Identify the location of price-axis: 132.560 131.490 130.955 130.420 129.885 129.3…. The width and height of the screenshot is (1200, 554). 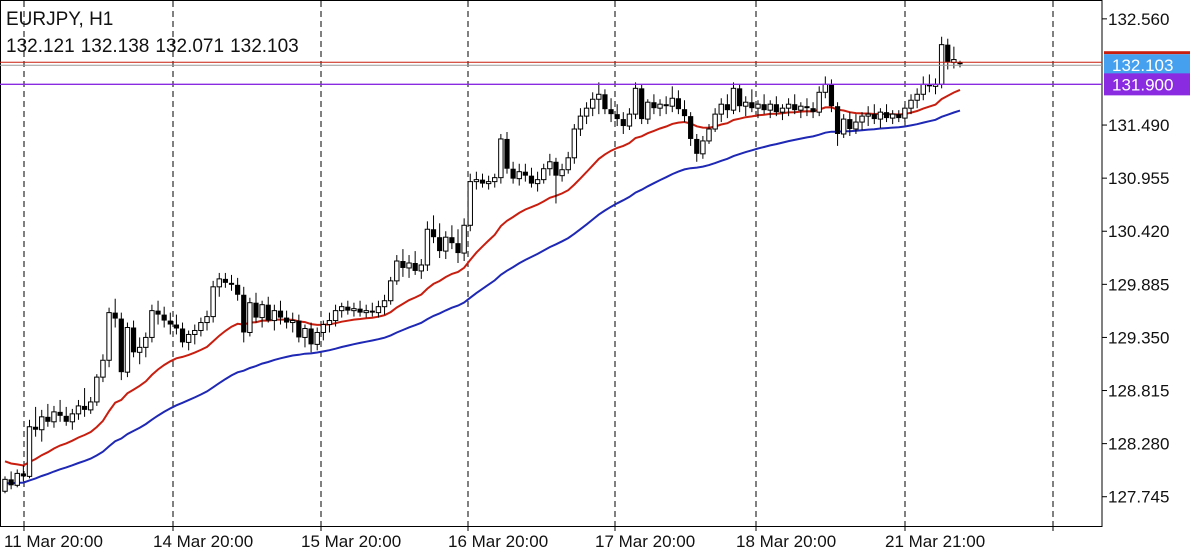
(1135, 258).